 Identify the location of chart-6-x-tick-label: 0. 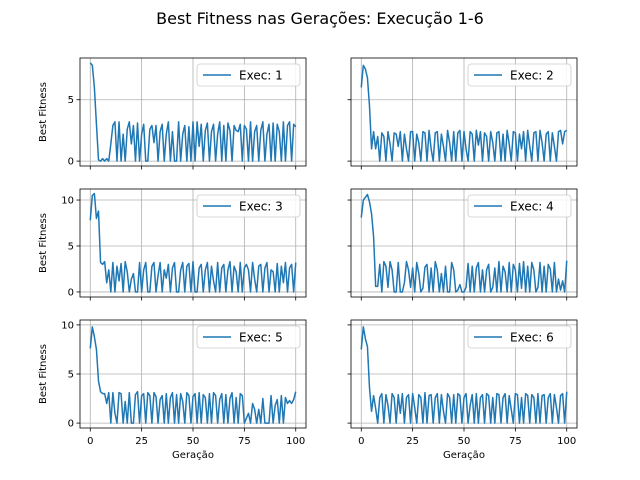
(361, 441).